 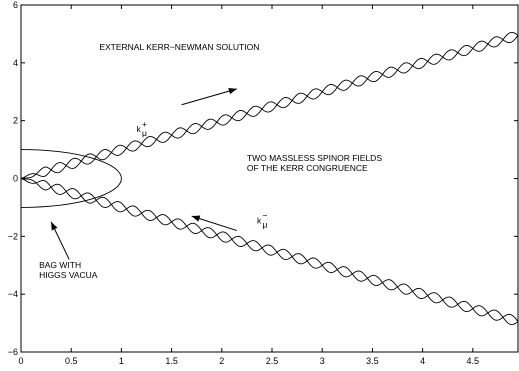 What do you see at coordinates (232, 91) in the screenshot?
I see `arrow-upper-head` at bounding box center [232, 91].